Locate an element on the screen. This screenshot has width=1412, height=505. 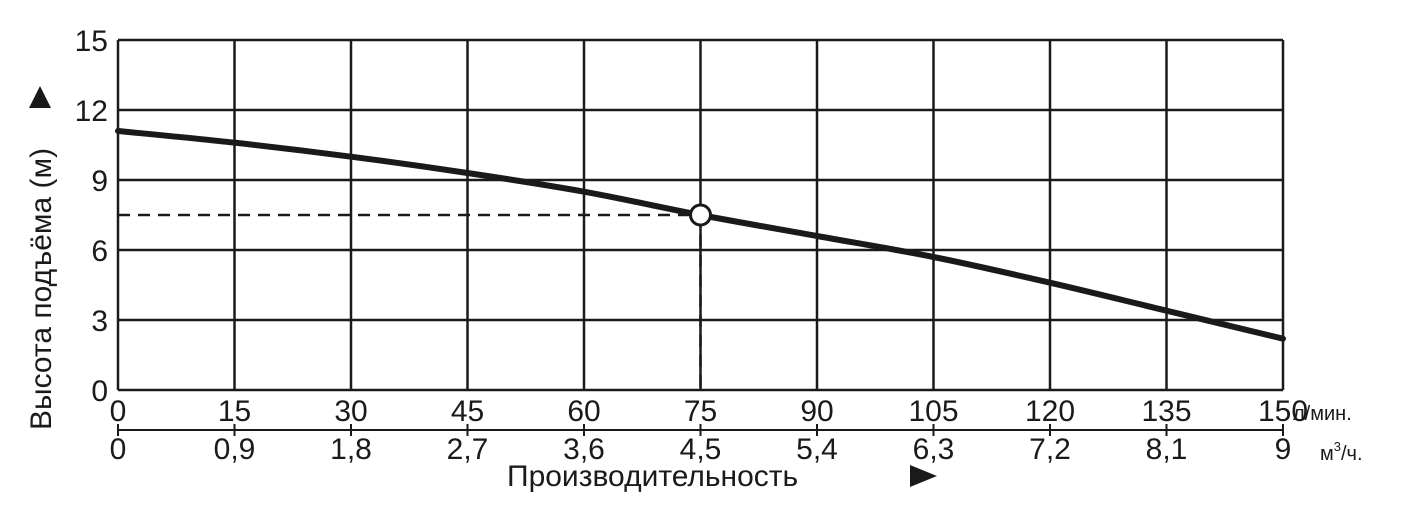
y-tick-label: 0 is located at coordinates (99, 391).